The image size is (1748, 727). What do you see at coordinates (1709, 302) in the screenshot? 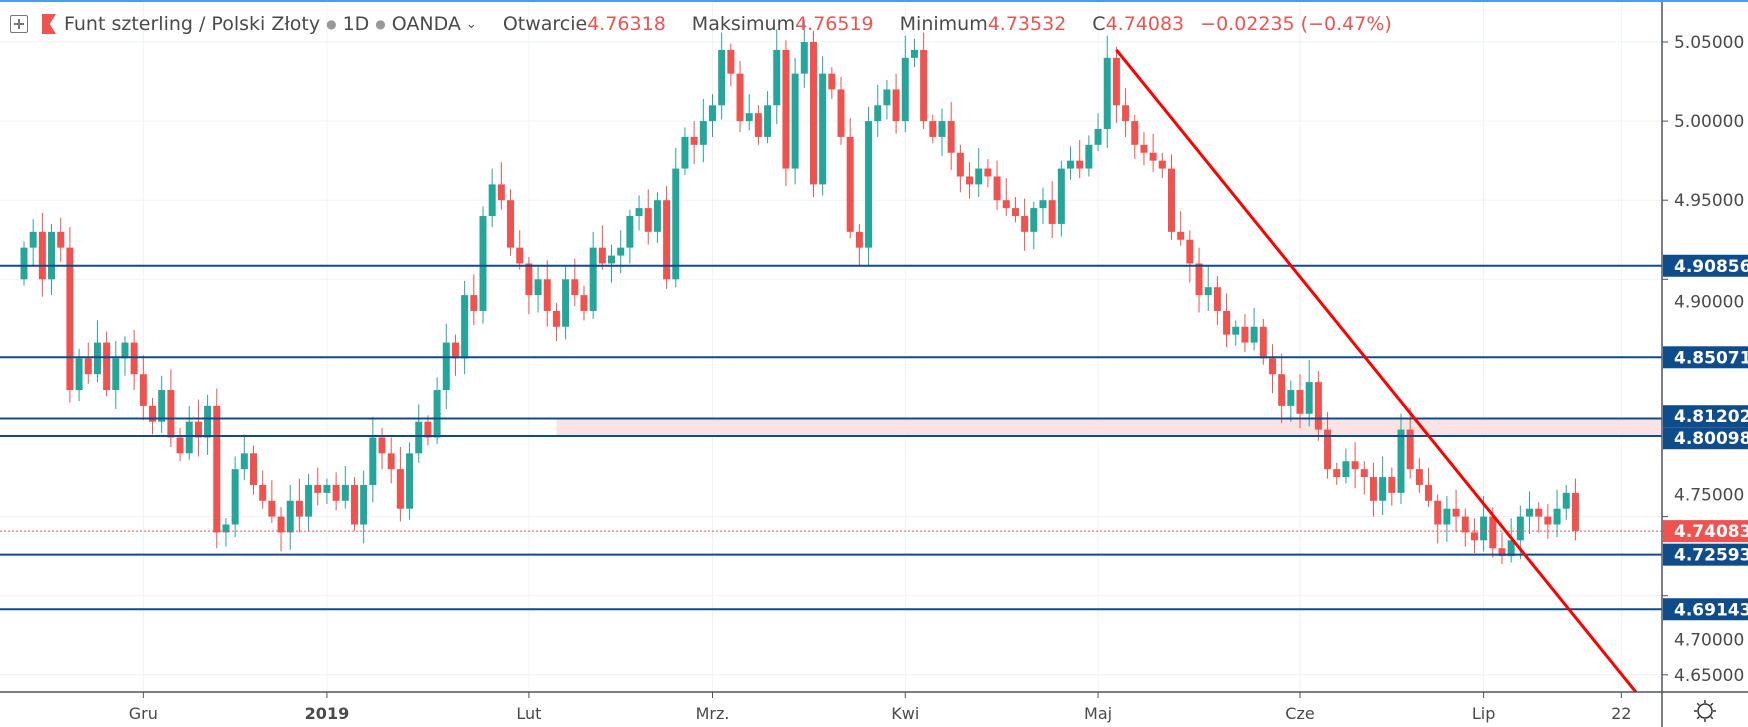
I see `price-tick-label: 4.90000` at bounding box center [1709, 302].